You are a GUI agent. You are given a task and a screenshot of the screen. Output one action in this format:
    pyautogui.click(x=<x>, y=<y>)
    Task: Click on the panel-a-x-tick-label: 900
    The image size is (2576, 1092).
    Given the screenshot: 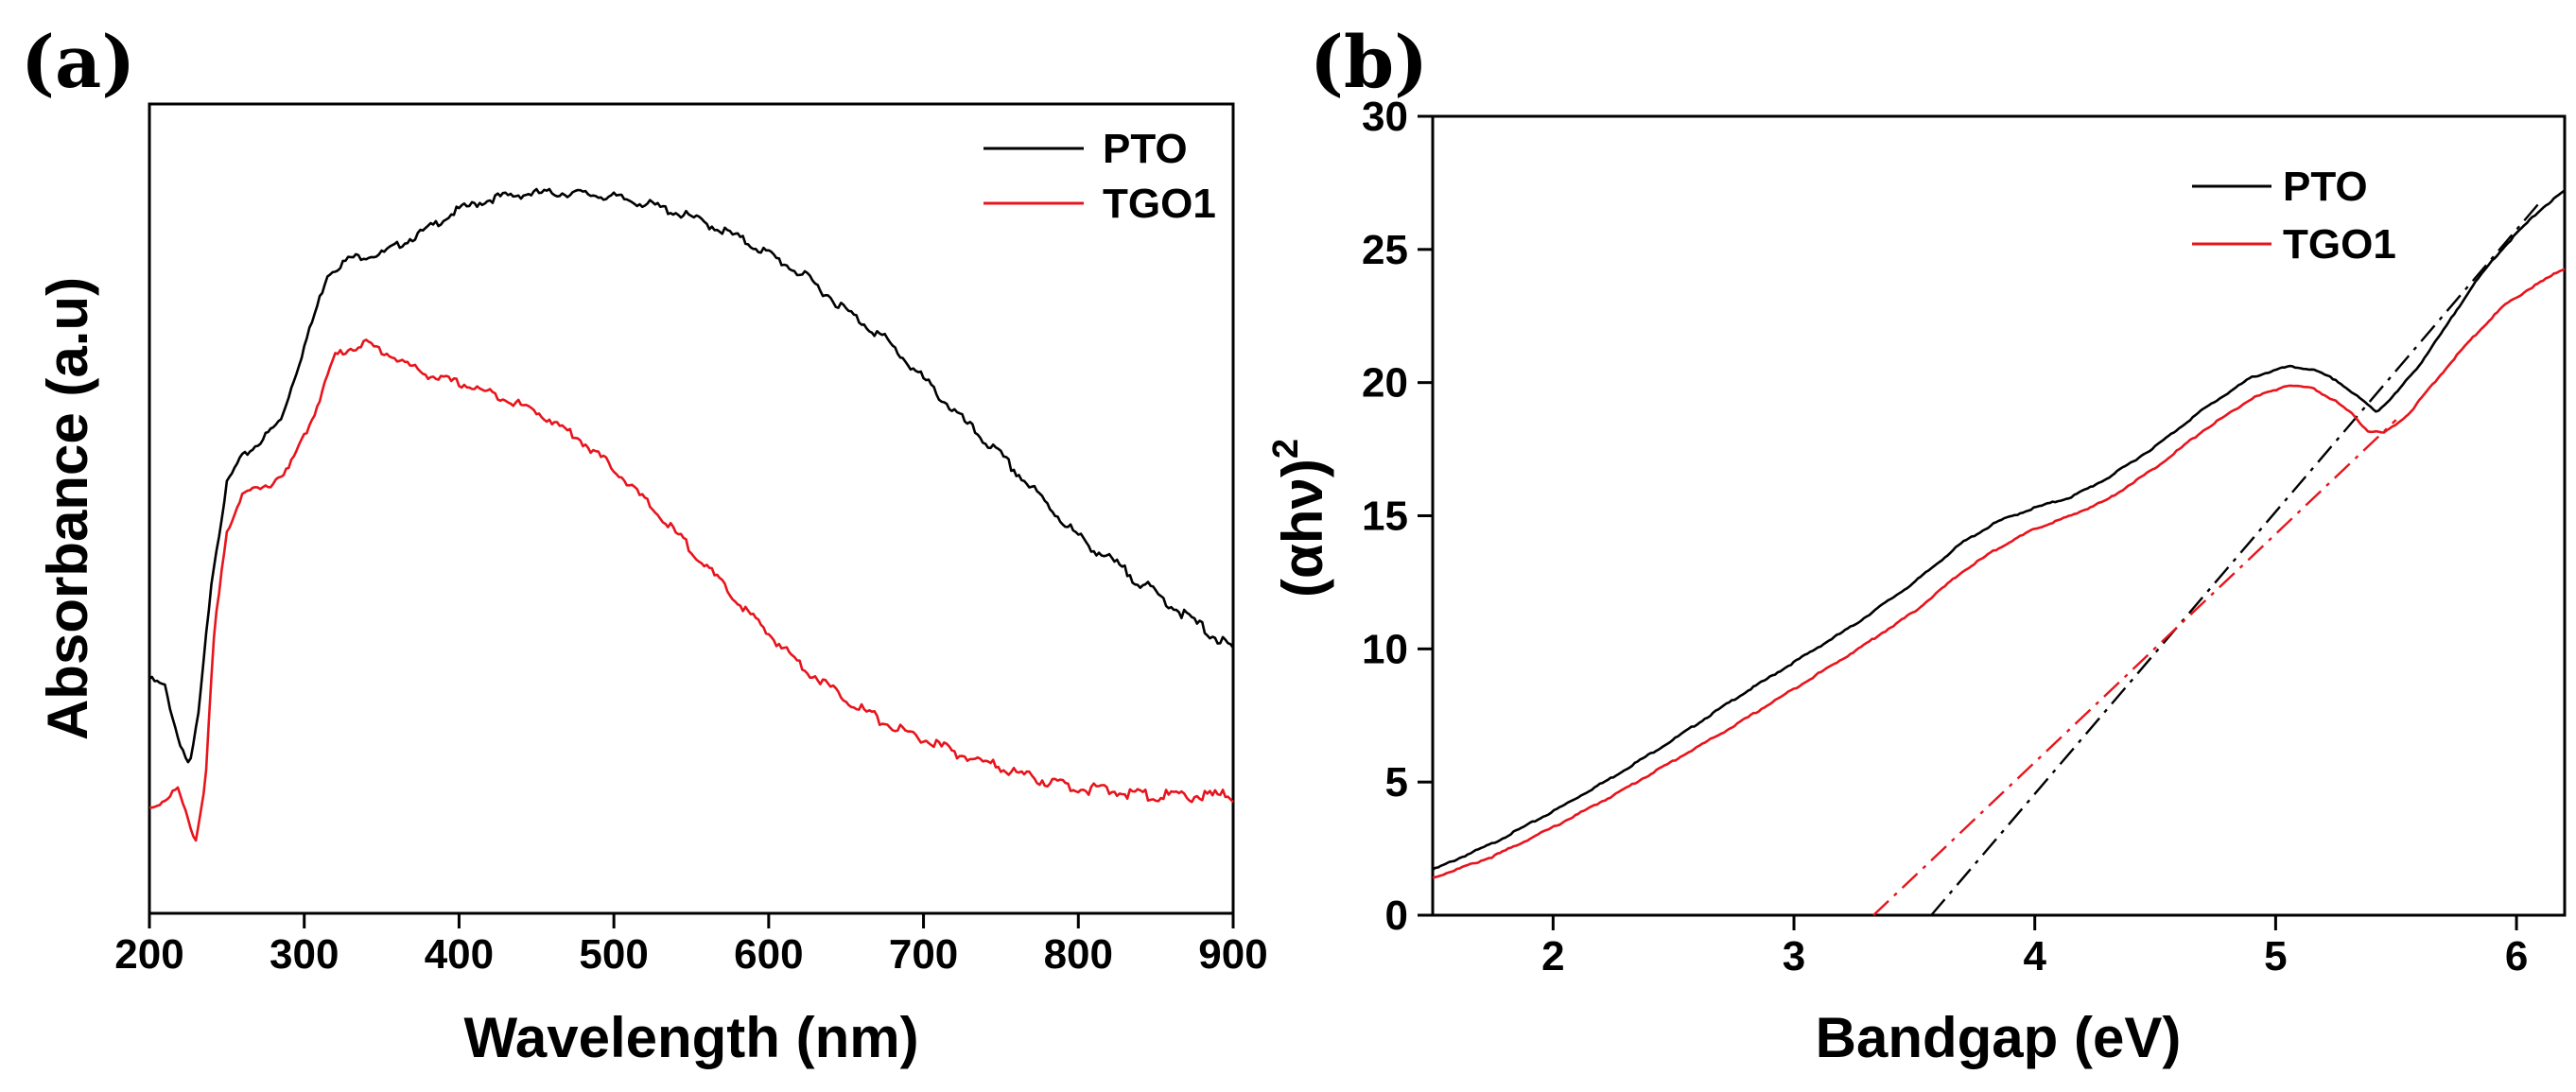 What is the action you would take?
    pyautogui.click(x=1232, y=954)
    